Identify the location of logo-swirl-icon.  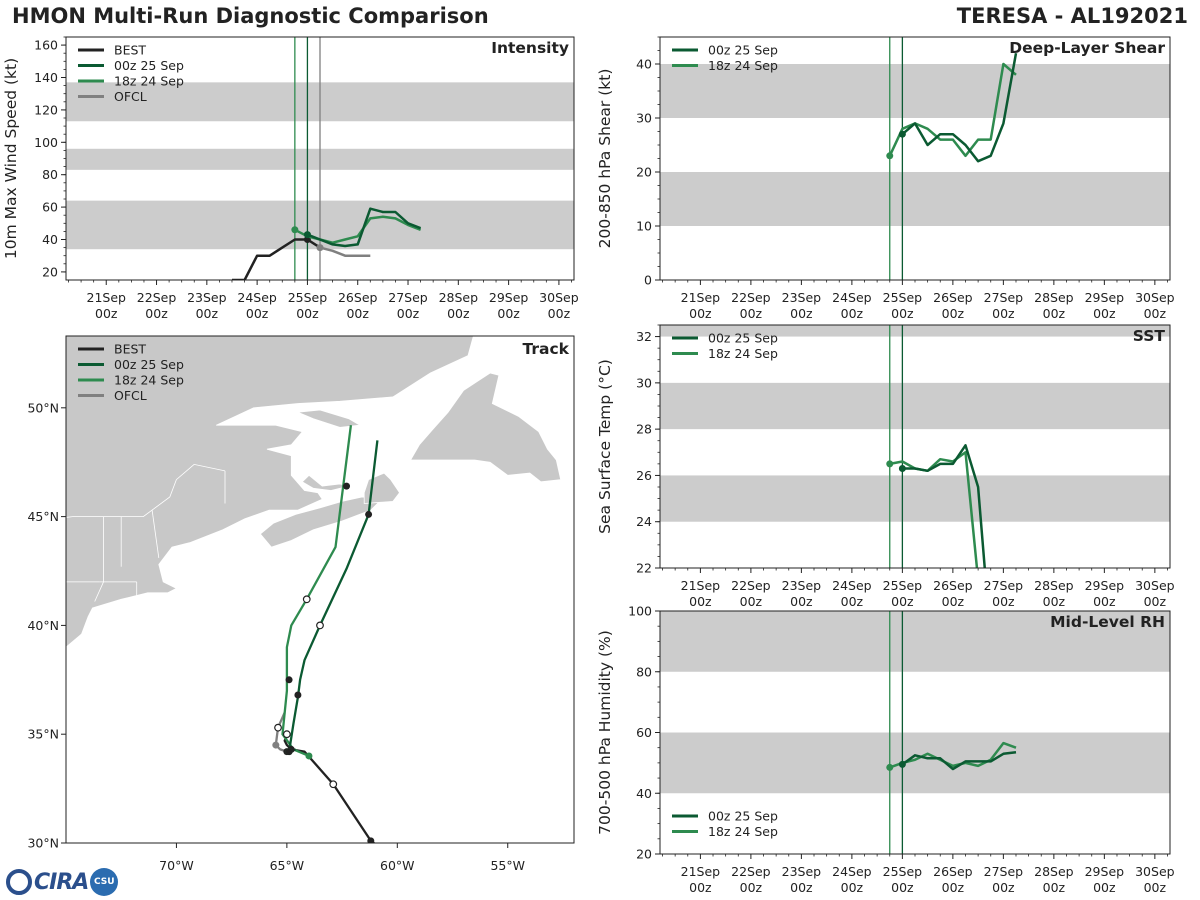
(19, 882).